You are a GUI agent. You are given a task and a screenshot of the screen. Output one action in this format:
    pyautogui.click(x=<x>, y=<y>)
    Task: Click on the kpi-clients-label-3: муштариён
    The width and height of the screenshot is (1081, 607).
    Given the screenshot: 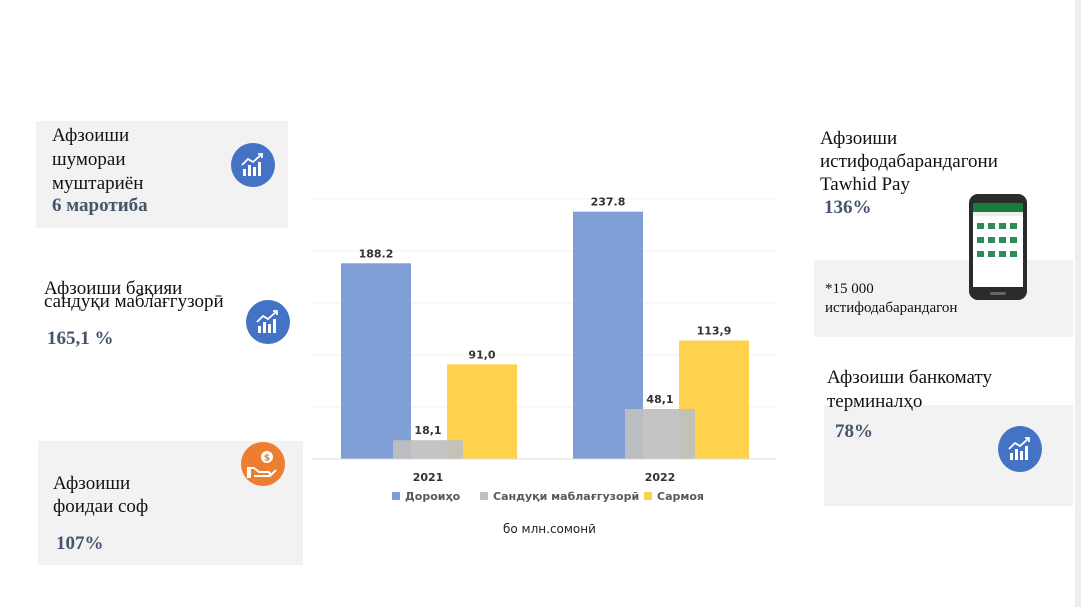 What is the action you would take?
    pyautogui.click(x=98, y=183)
    